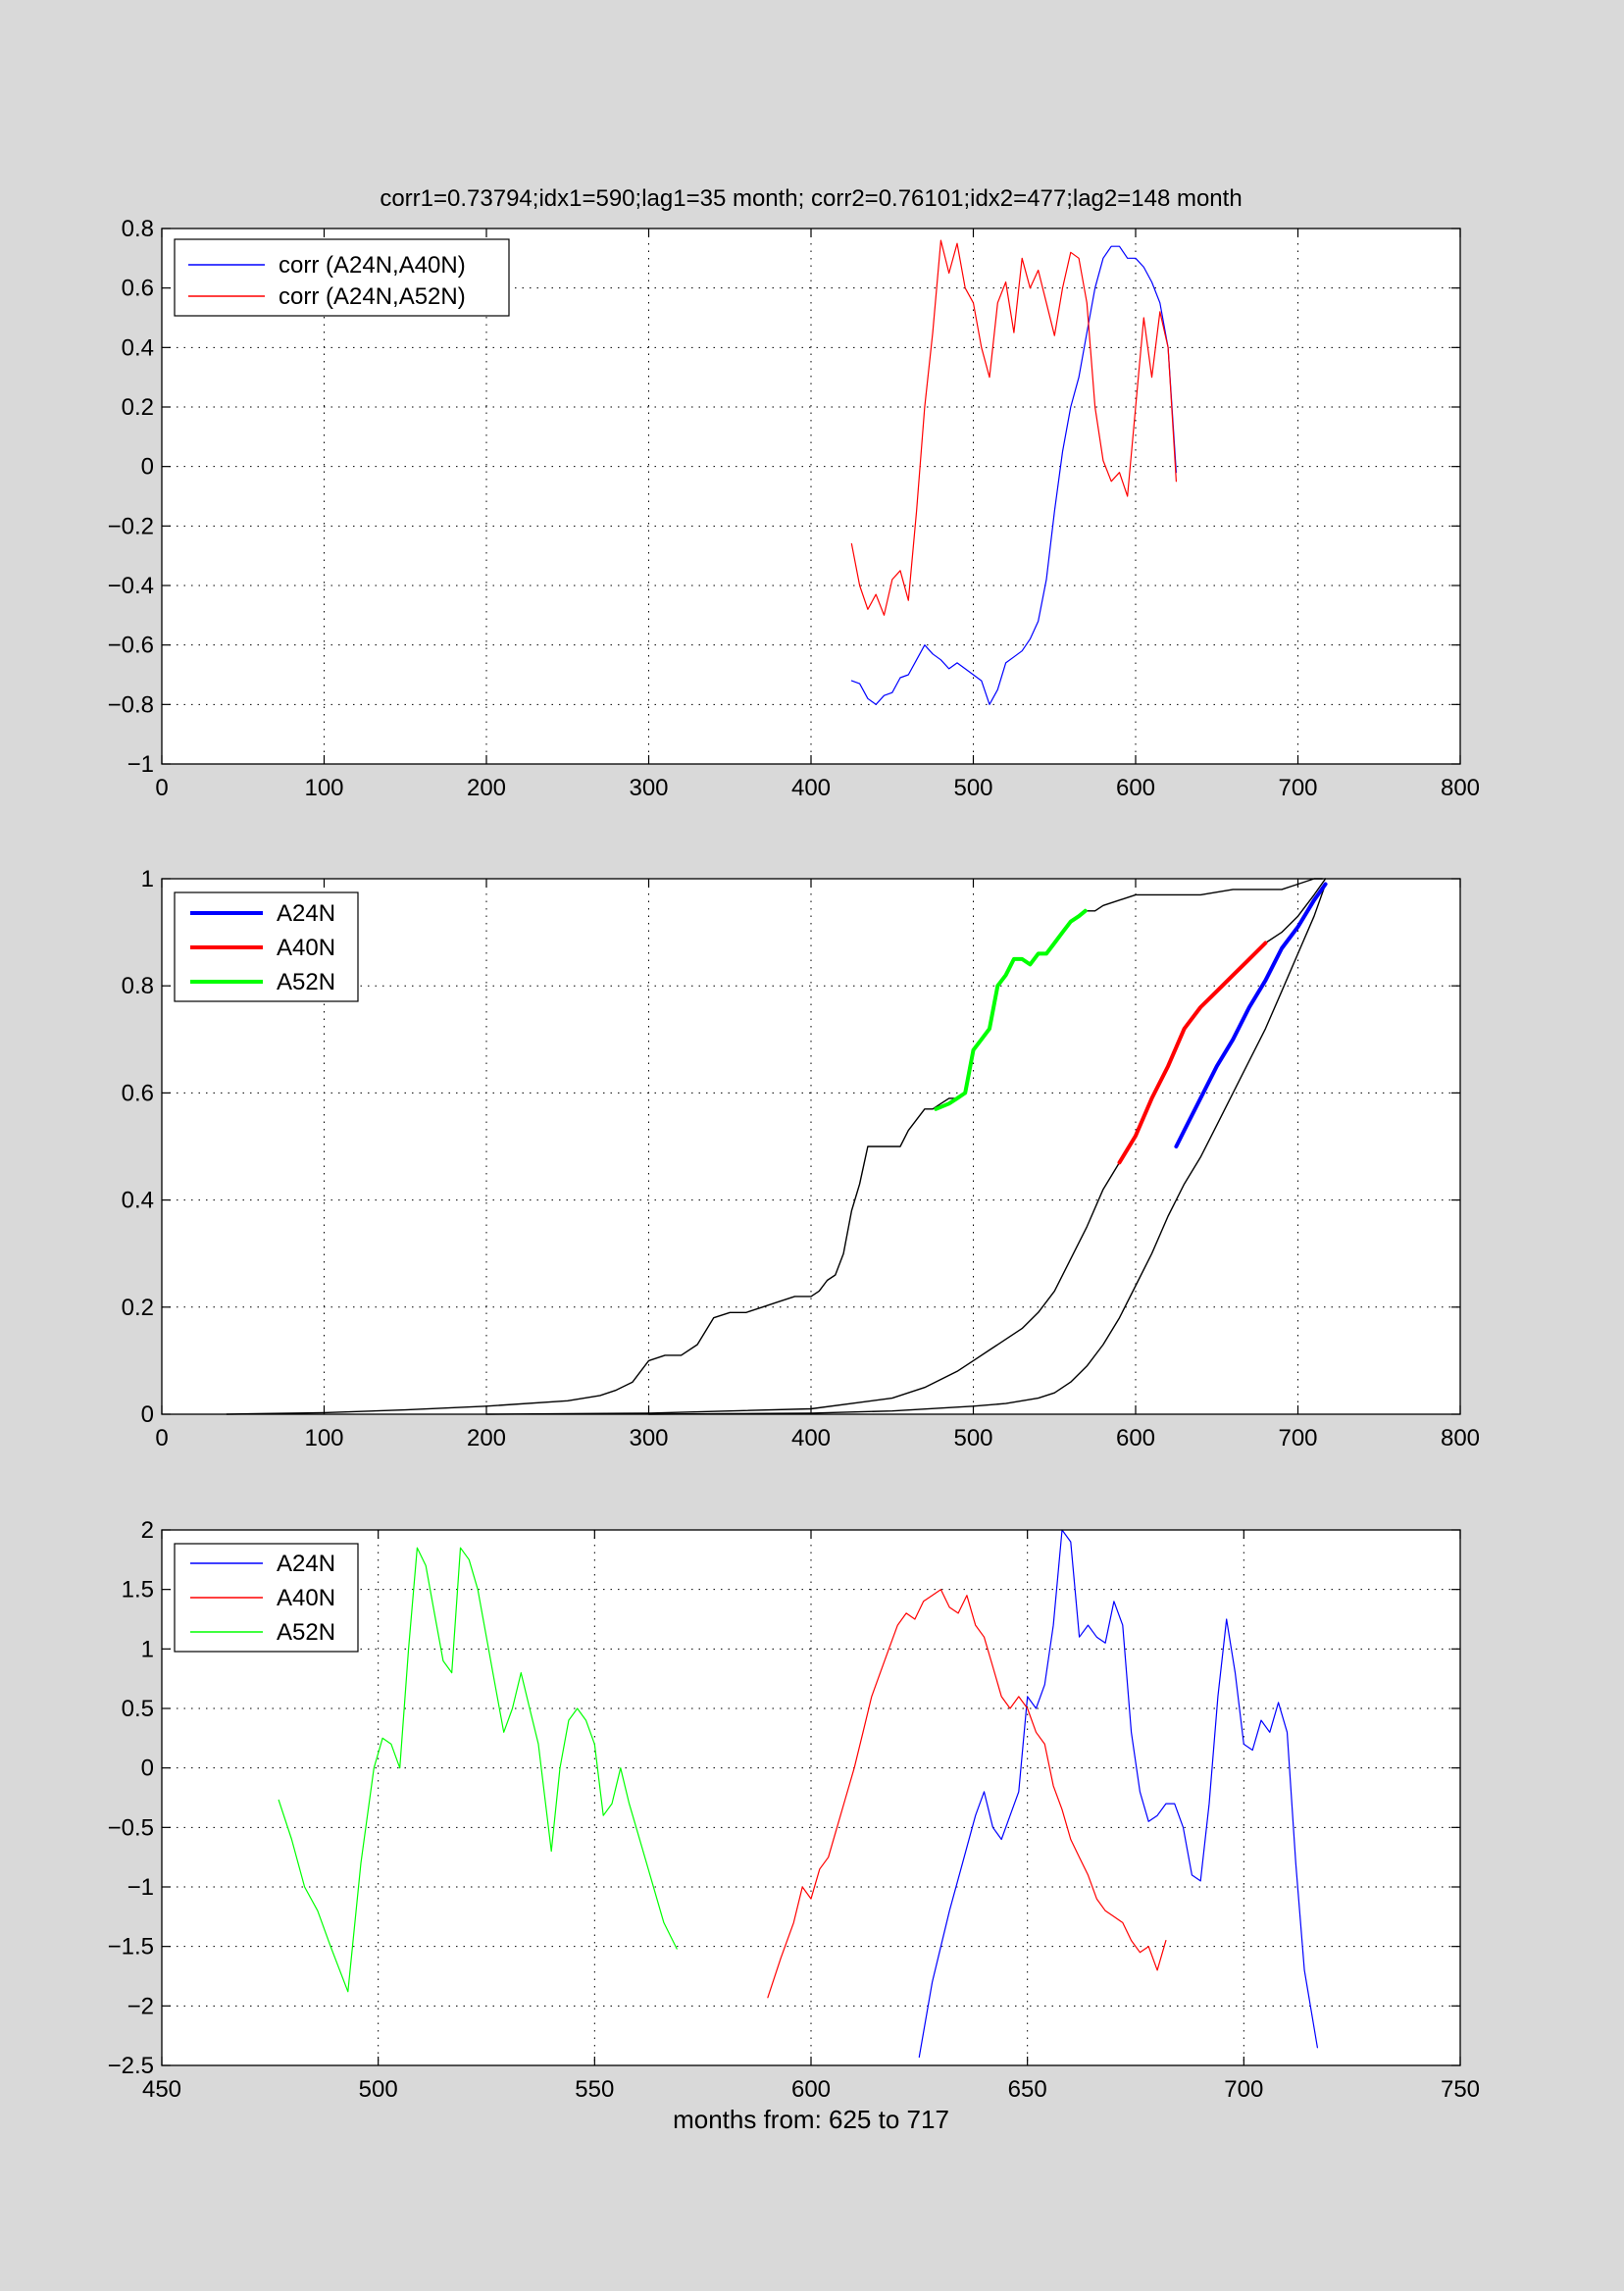 This screenshot has height=2291, width=1624. I want to click on anomaly-y-tick-label: −2.5, so click(131, 2066).